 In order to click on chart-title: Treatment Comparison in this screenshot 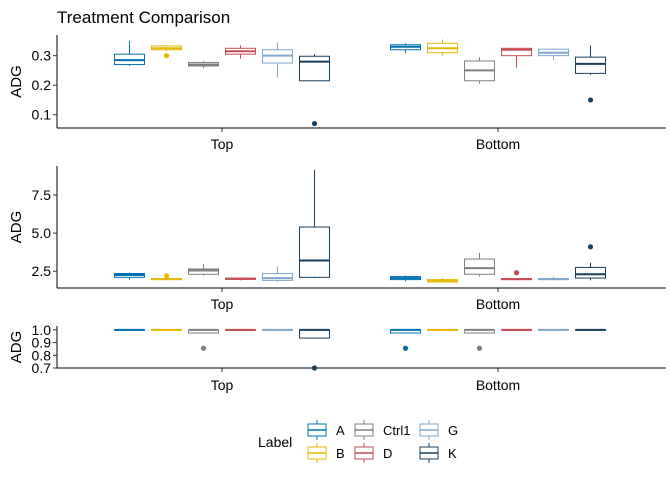, I will do `click(143, 17)`.